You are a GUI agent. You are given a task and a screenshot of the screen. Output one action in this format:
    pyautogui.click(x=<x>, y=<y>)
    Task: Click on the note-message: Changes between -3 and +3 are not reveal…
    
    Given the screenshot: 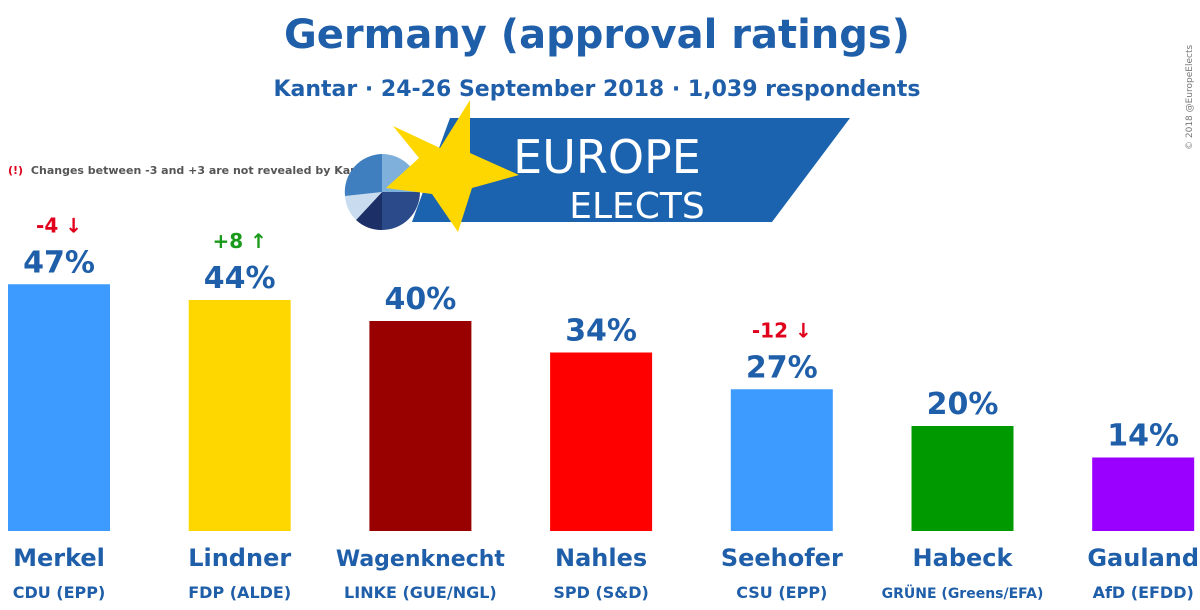 What is the action you would take?
    pyautogui.click(x=204, y=170)
    